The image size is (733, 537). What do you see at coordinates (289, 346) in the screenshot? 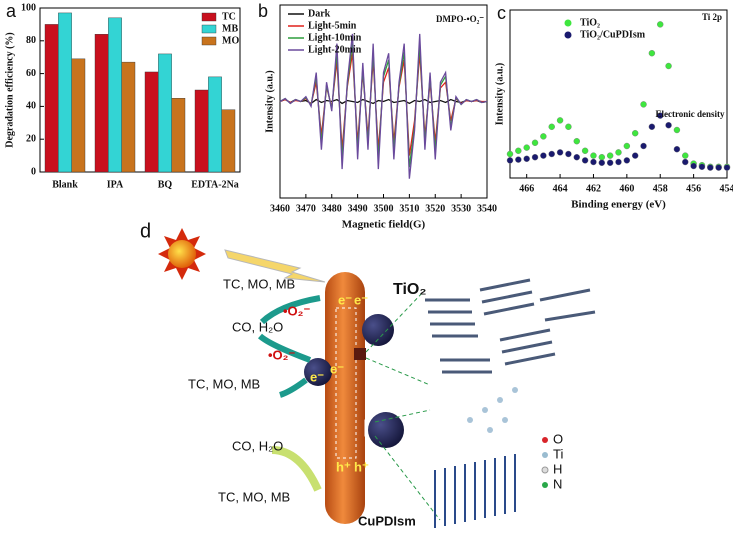
I see `arrows` at bounding box center [289, 346].